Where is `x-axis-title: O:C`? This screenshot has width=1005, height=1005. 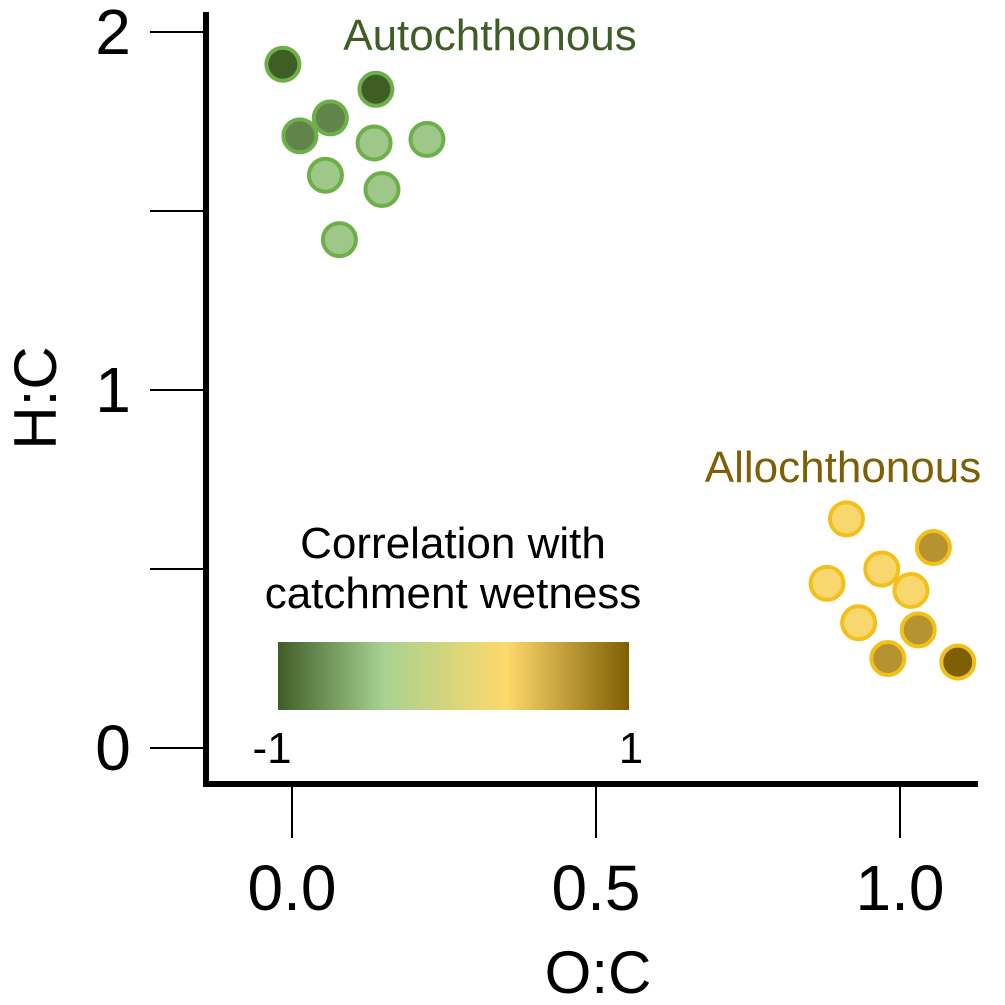 x-axis-title: O:C is located at coordinates (598, 972).